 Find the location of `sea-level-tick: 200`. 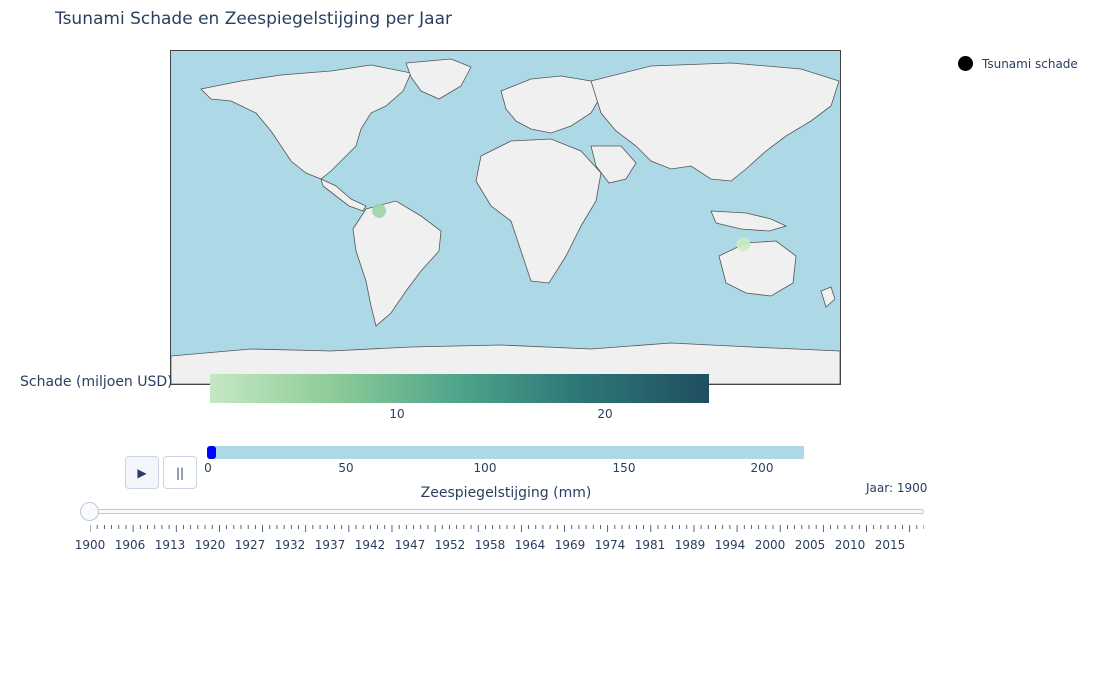

sea-level-tick: 200 is located at coordinates (762, 468).